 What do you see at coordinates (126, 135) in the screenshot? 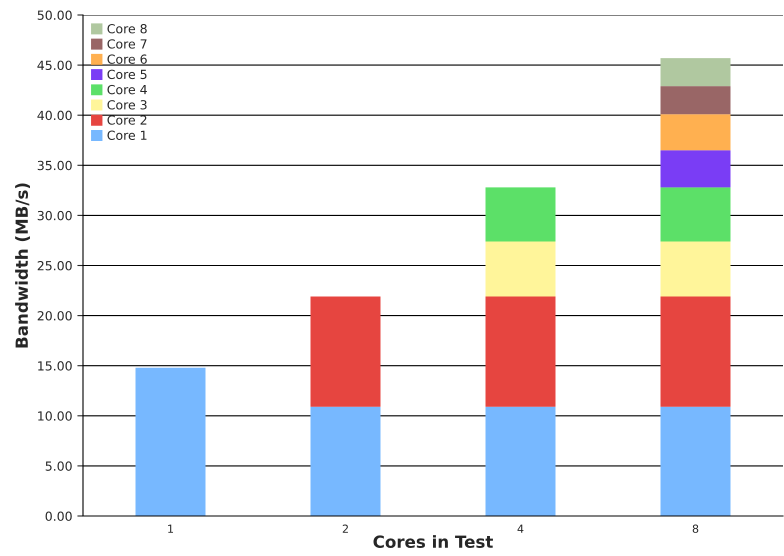
I see `legend-label: Core 1` at bounding box center [126, 135].